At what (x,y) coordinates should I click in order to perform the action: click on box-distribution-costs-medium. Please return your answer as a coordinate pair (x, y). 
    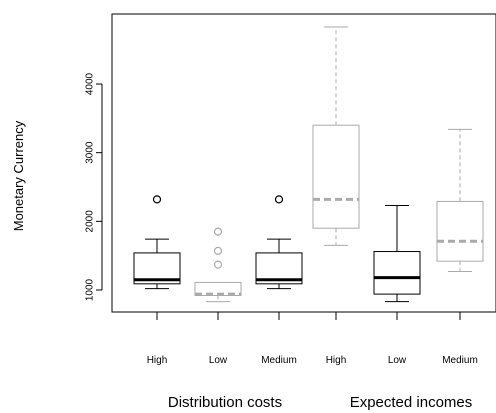
    Looking at the image, I should click on (279, 242).